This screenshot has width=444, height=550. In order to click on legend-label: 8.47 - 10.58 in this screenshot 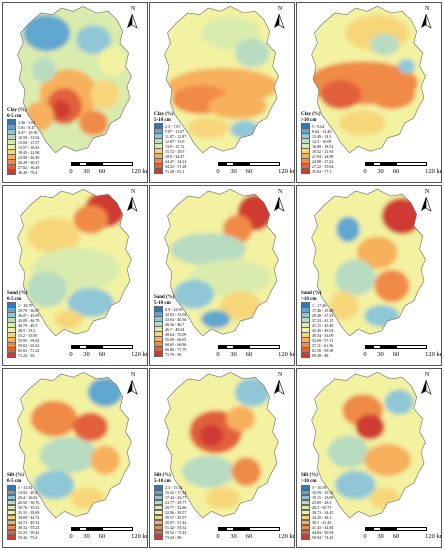, I will do `click(28, 132)`.